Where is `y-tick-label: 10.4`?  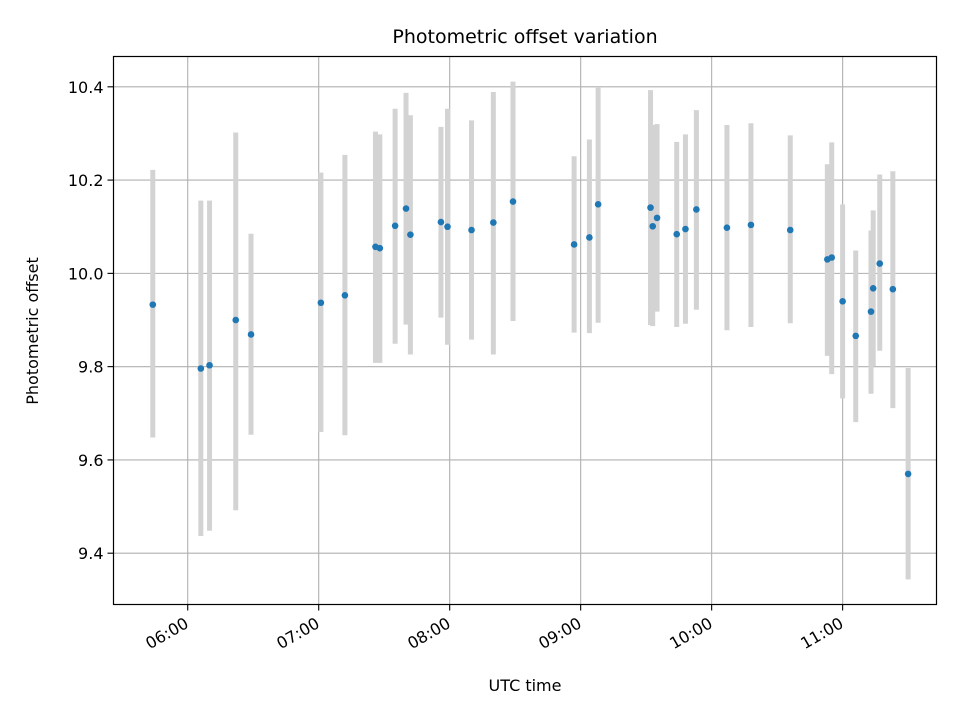
y-tick-label: 10.4 is located at coordinates (86, 87).